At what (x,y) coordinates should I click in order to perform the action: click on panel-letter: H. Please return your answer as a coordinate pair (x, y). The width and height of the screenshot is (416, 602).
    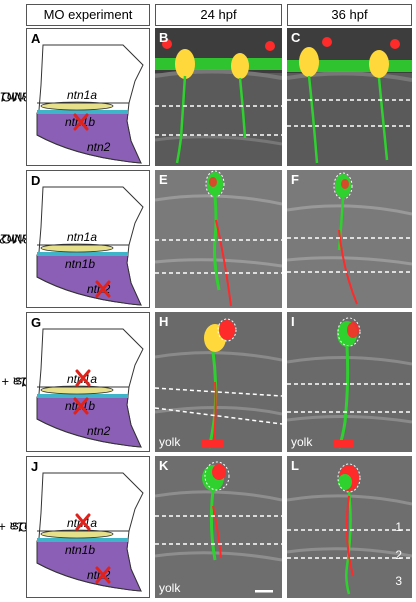
    Looking at the image, I should click on (164, 321).